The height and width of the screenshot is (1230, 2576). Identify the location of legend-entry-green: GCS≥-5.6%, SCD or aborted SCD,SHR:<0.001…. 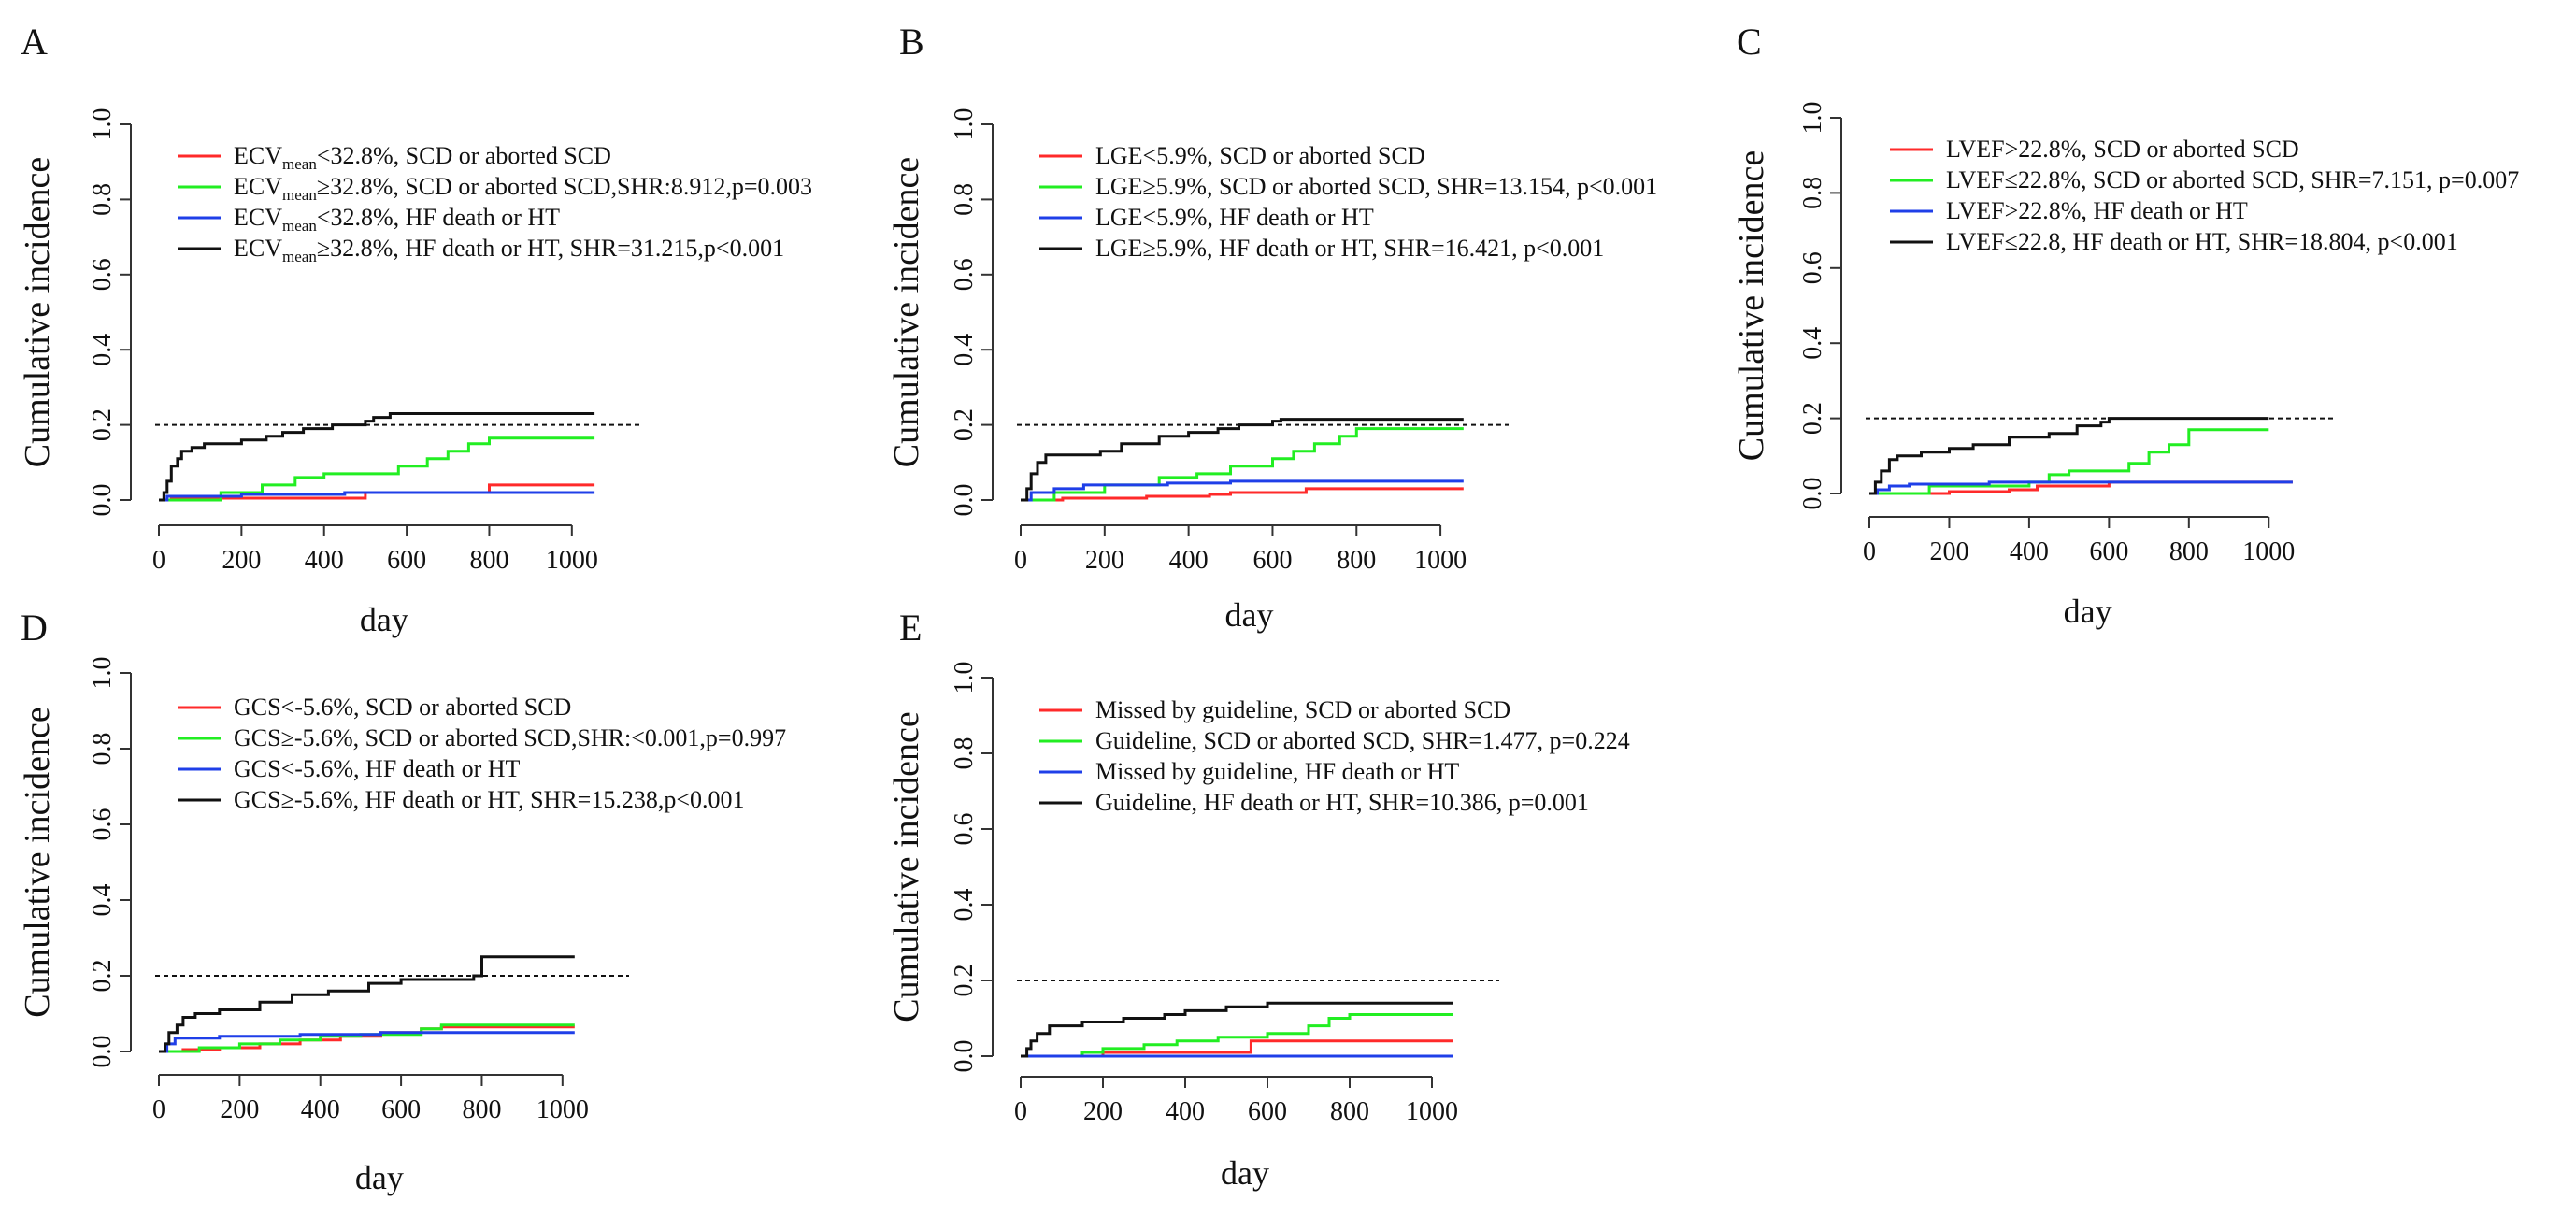
(510, 737).